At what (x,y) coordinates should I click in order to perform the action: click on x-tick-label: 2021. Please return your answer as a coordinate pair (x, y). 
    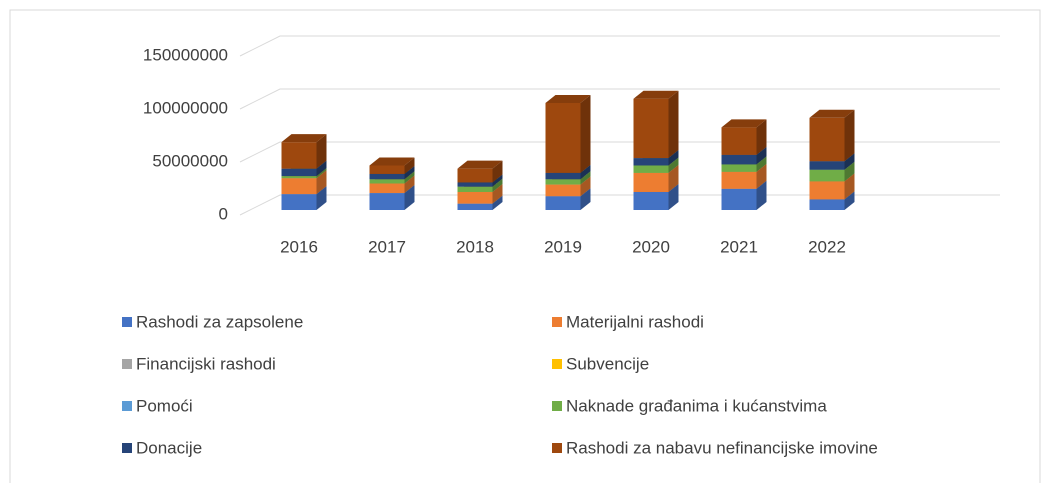
    Looking at the image, I should click on (739, 246).